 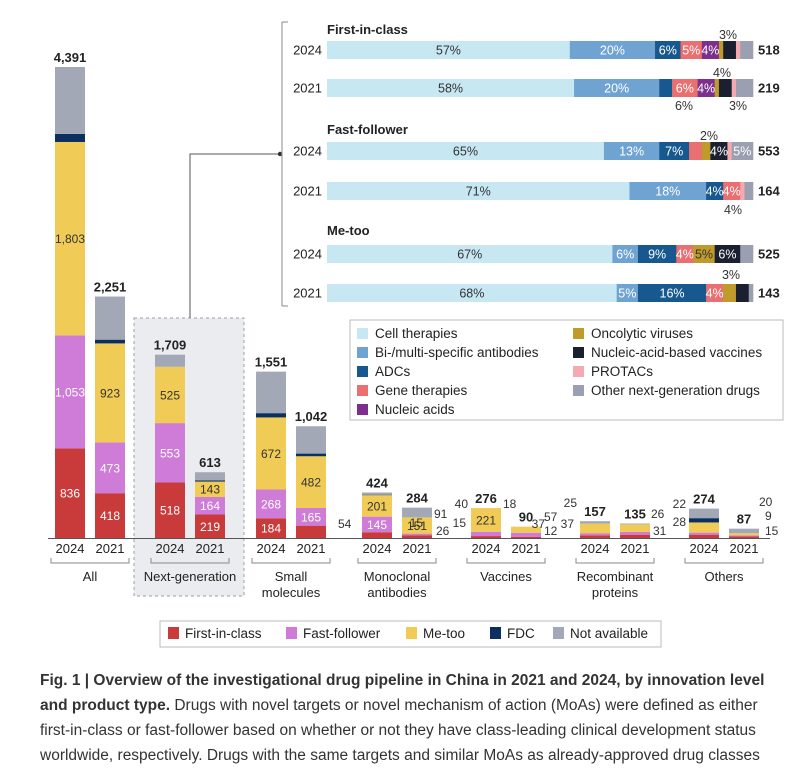 I want to click on bar-2021: 165 482 1,042 2021, so click(x=311, y=482).